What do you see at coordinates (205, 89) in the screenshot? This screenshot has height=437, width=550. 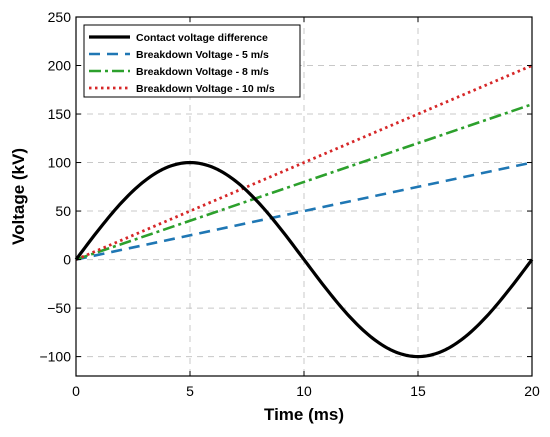 I see `legend-label: Breakdown Voltage - 10 m/s` at bounding box center [205, 89].